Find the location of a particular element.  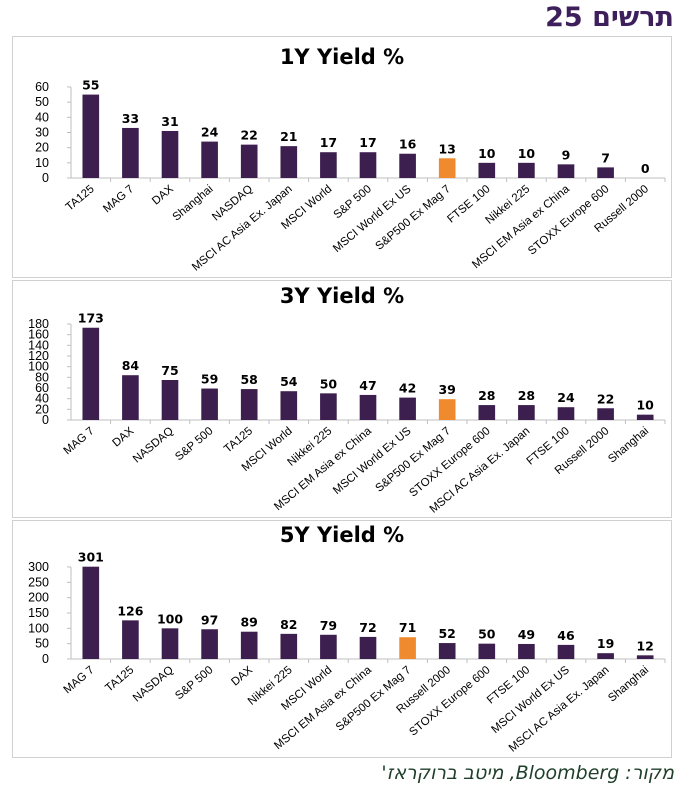

data-label: 10 is located at coordinates (487, 153).